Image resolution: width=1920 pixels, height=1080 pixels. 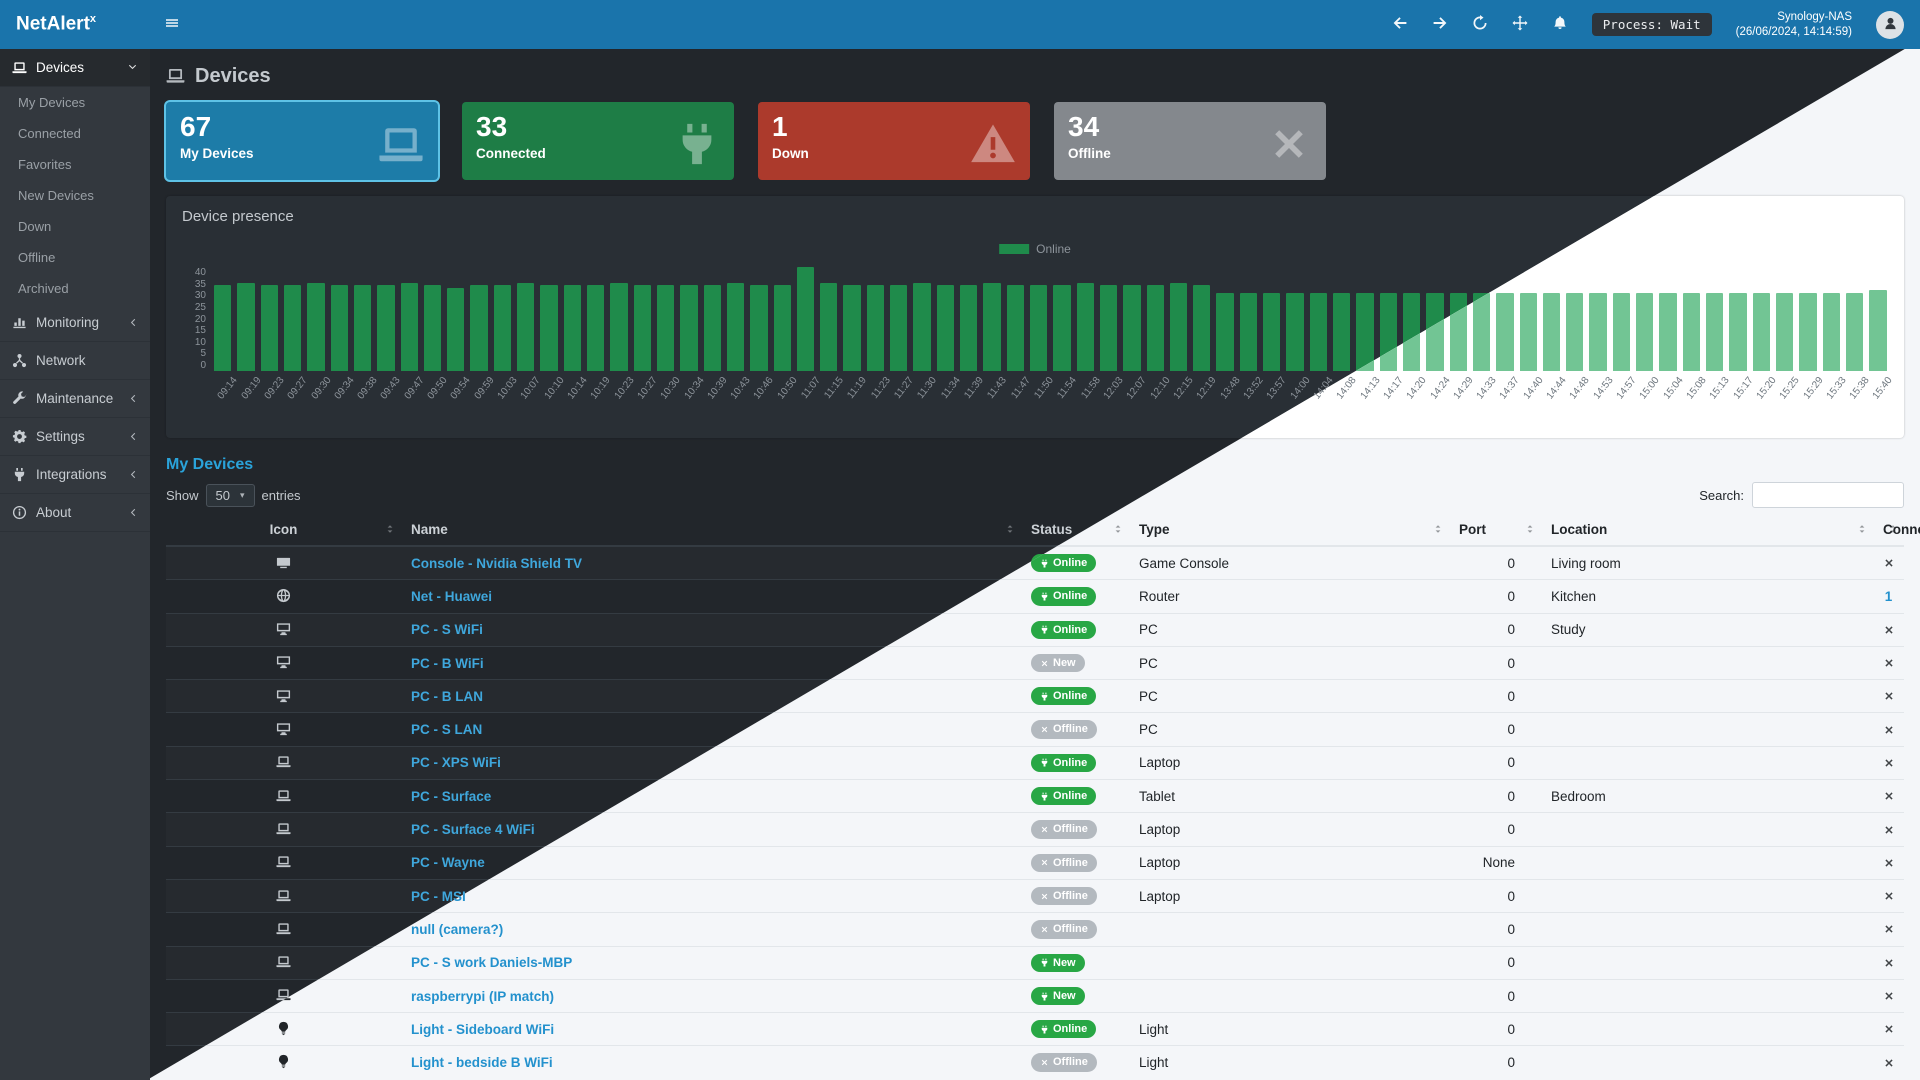 I want to click on chart-legend: Online, so click(x=1035, y=249).